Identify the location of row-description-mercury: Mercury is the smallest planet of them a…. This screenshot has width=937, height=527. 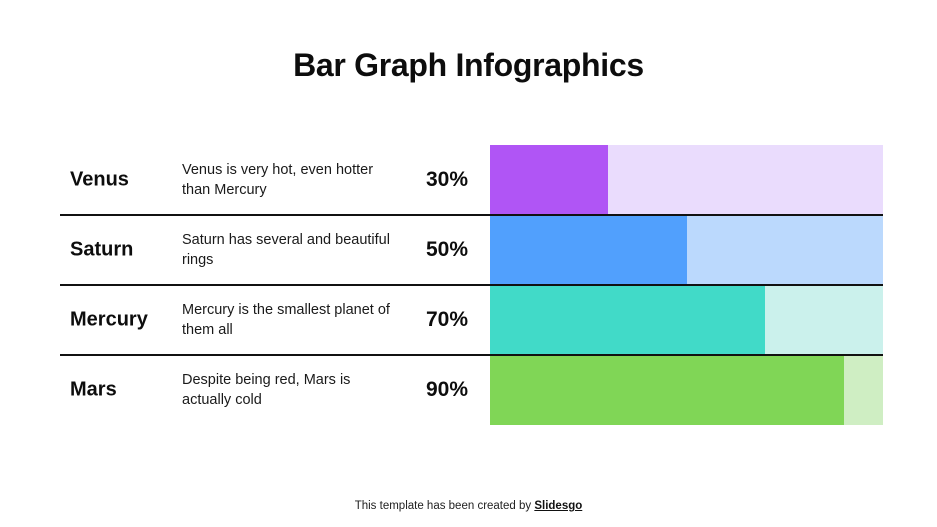
(286, 320).